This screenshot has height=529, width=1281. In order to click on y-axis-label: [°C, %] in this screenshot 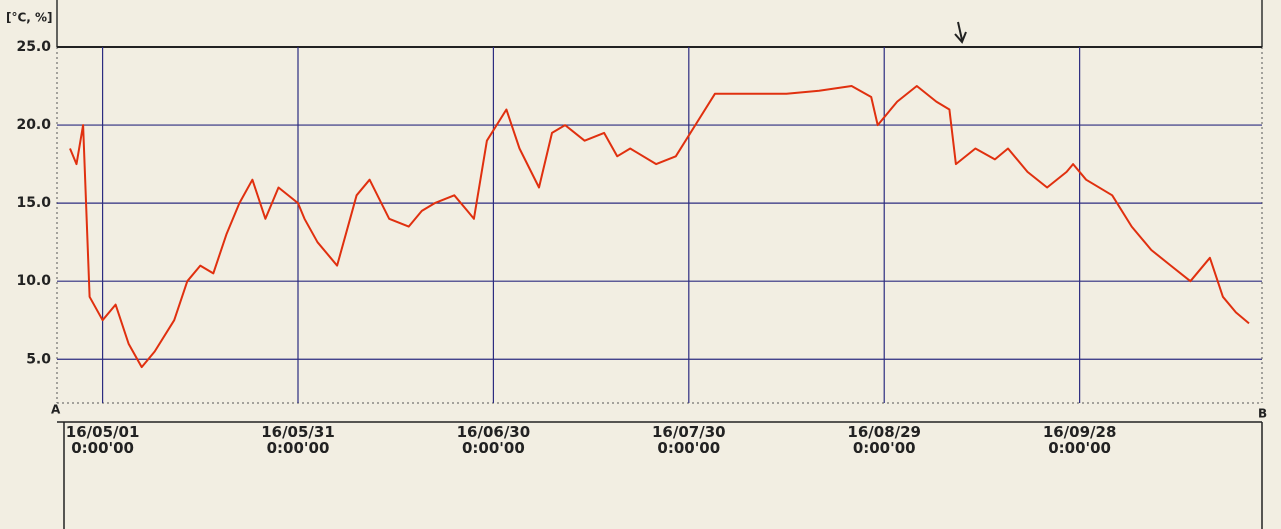, I will do `click(29, 18)`.